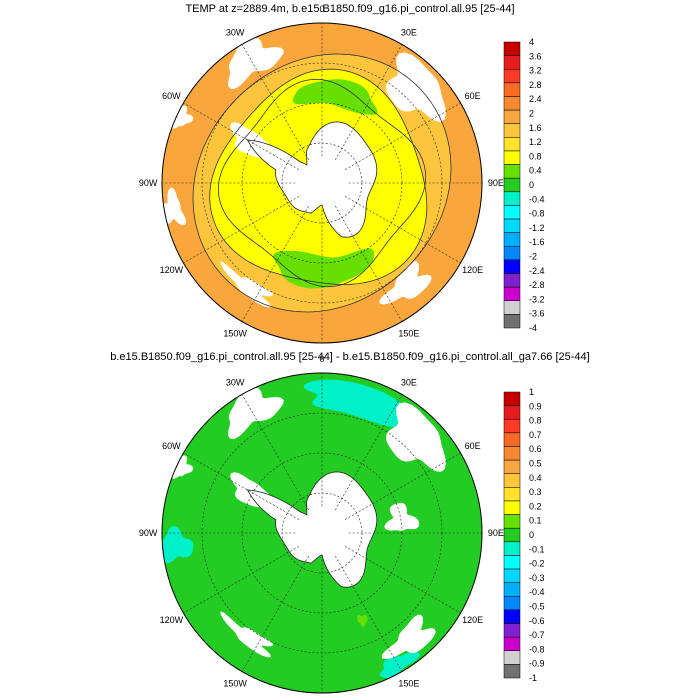  Describe the element at coordinates (324, 268) in the screenshot. I see `cold-water-patch-pacific` at that location.